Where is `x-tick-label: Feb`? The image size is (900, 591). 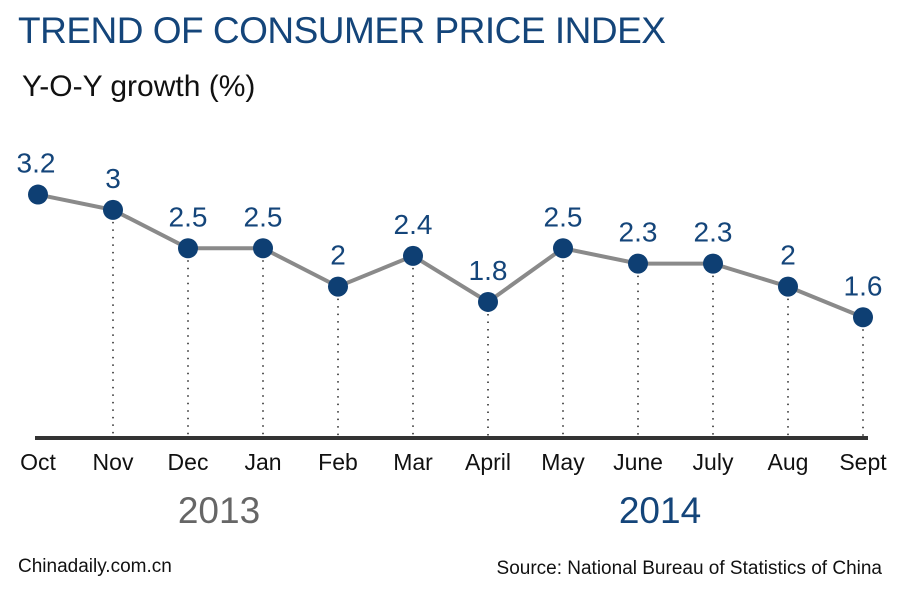 x-tick-label: Feb is located at coordinates (338, 462).